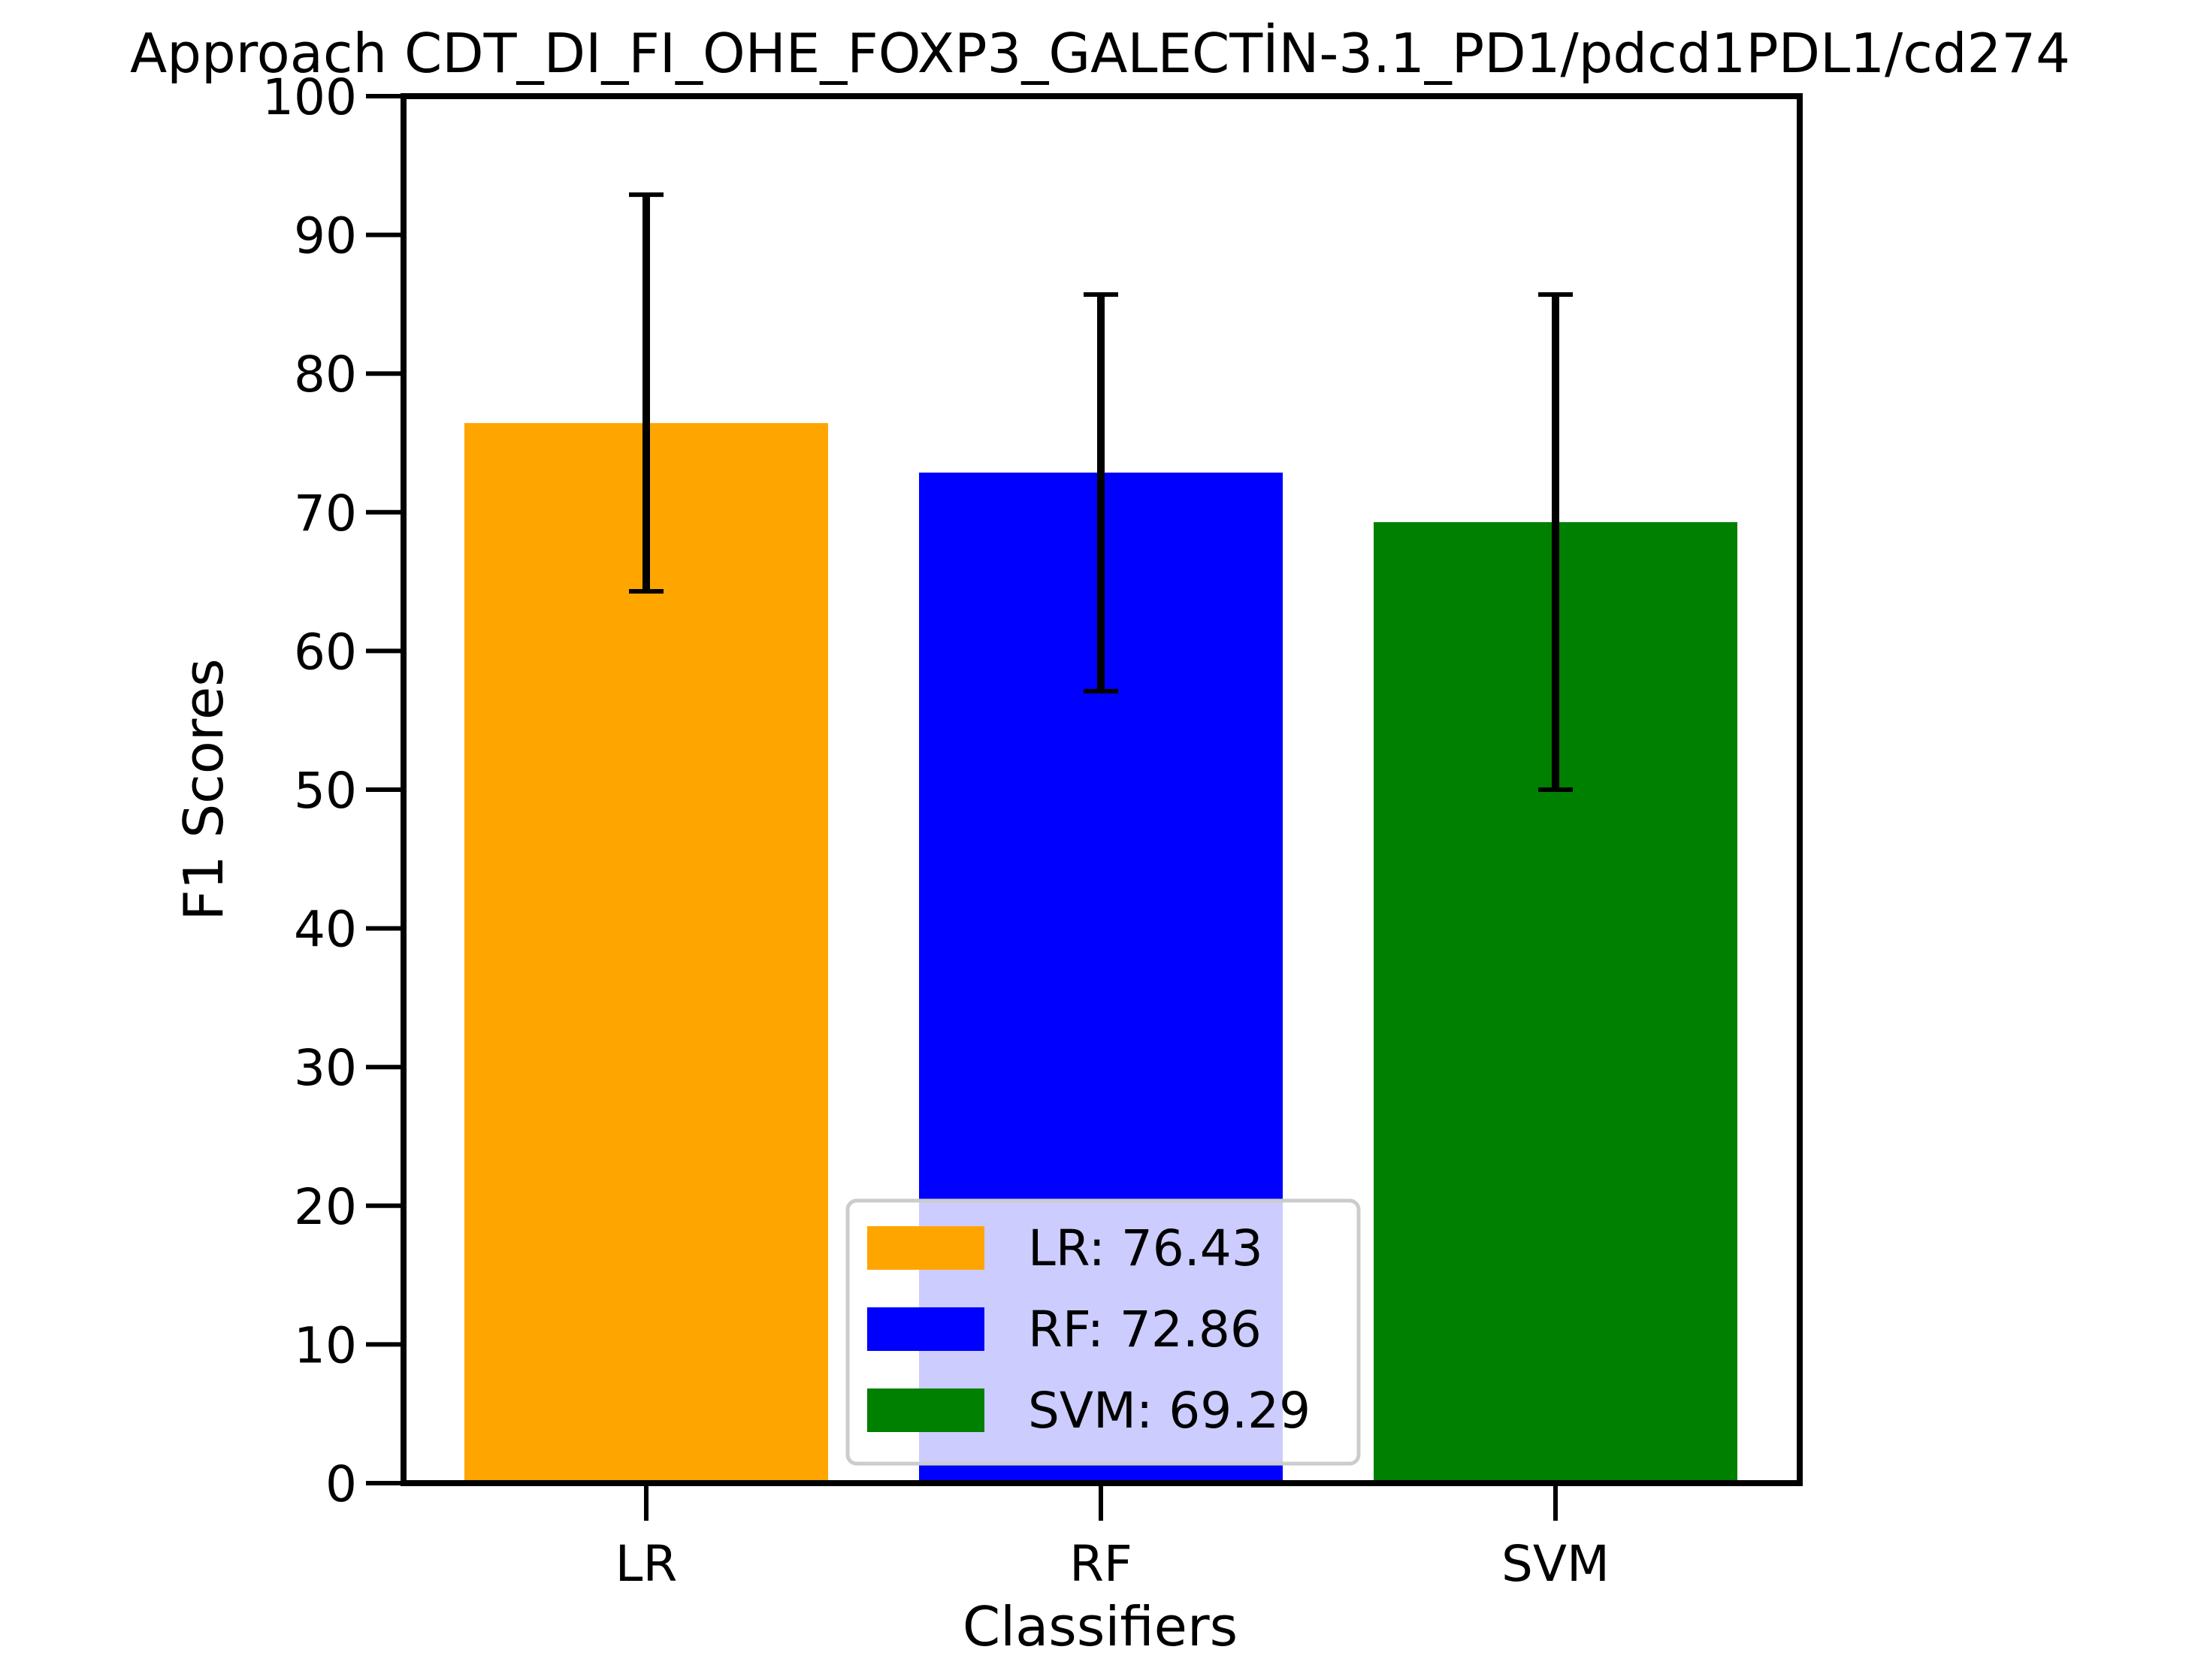  What do you see at coordinates (646, 1564) in the screenshot?
I see `x-tick-label-lr: LR` at bounding box center [646, 1564].